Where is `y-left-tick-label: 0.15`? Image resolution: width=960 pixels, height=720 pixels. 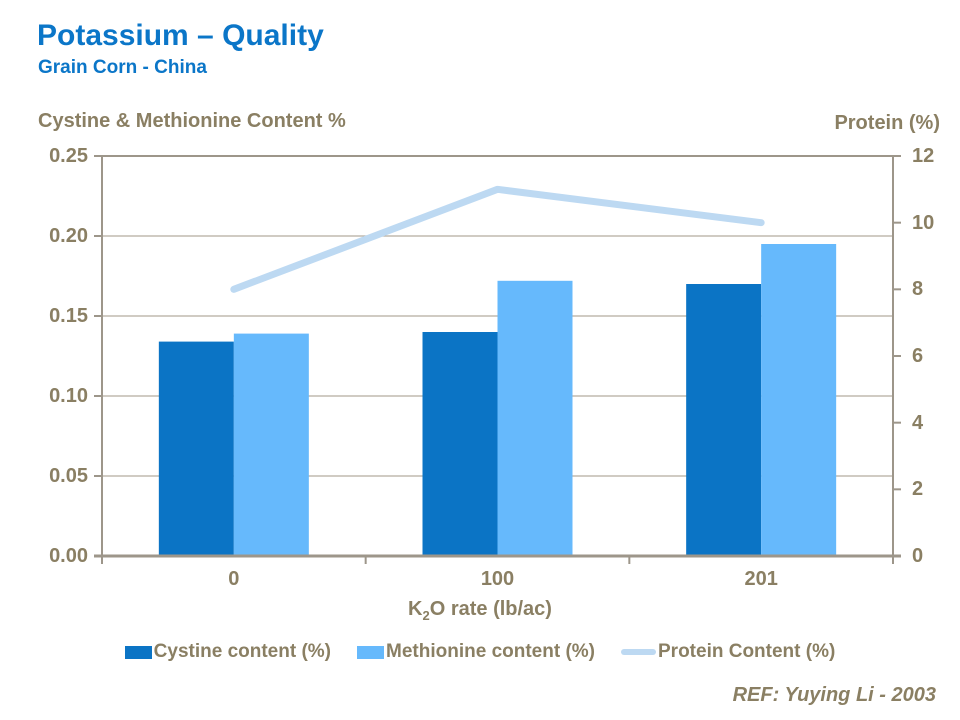
y-left-tick-label: 0.15 is located at coordinates (68, 316).